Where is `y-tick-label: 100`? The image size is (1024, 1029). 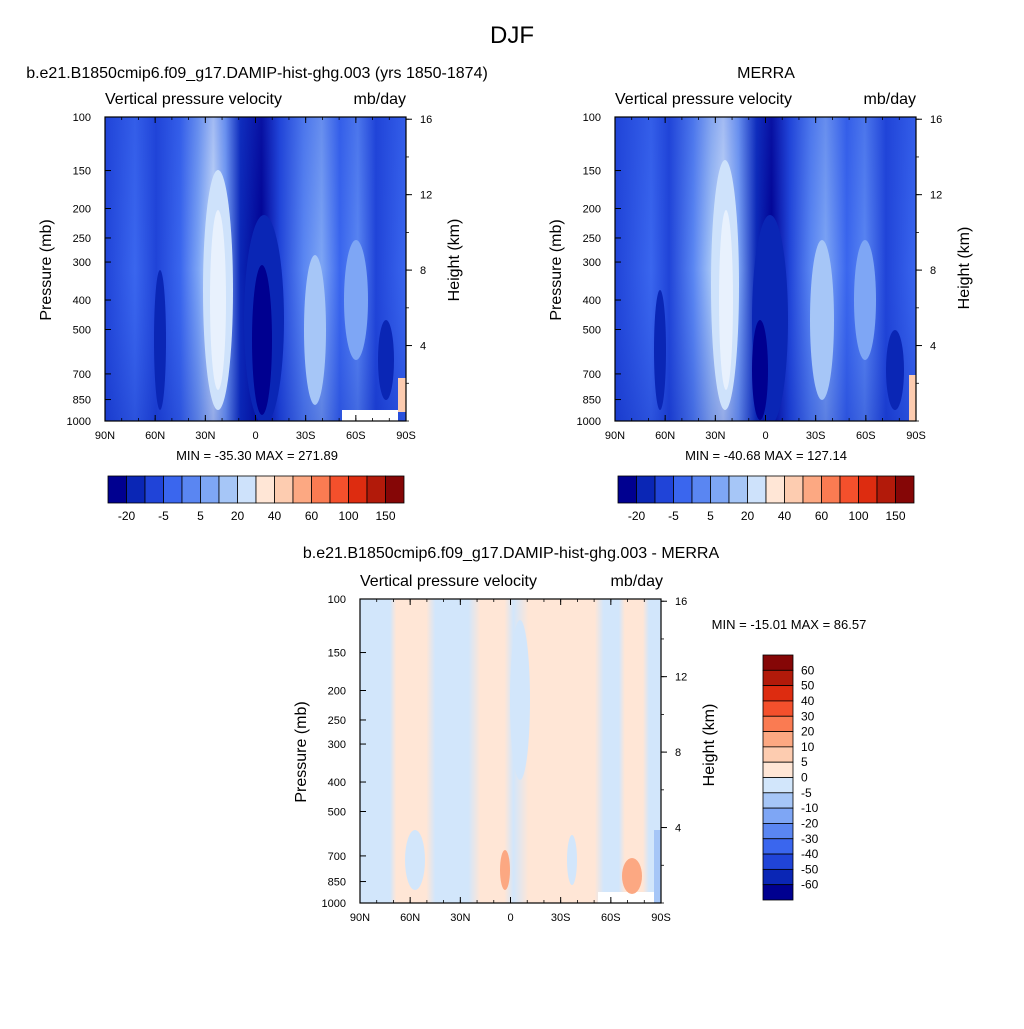 y-tick-label: 100 is located at coordinates (337, 600).